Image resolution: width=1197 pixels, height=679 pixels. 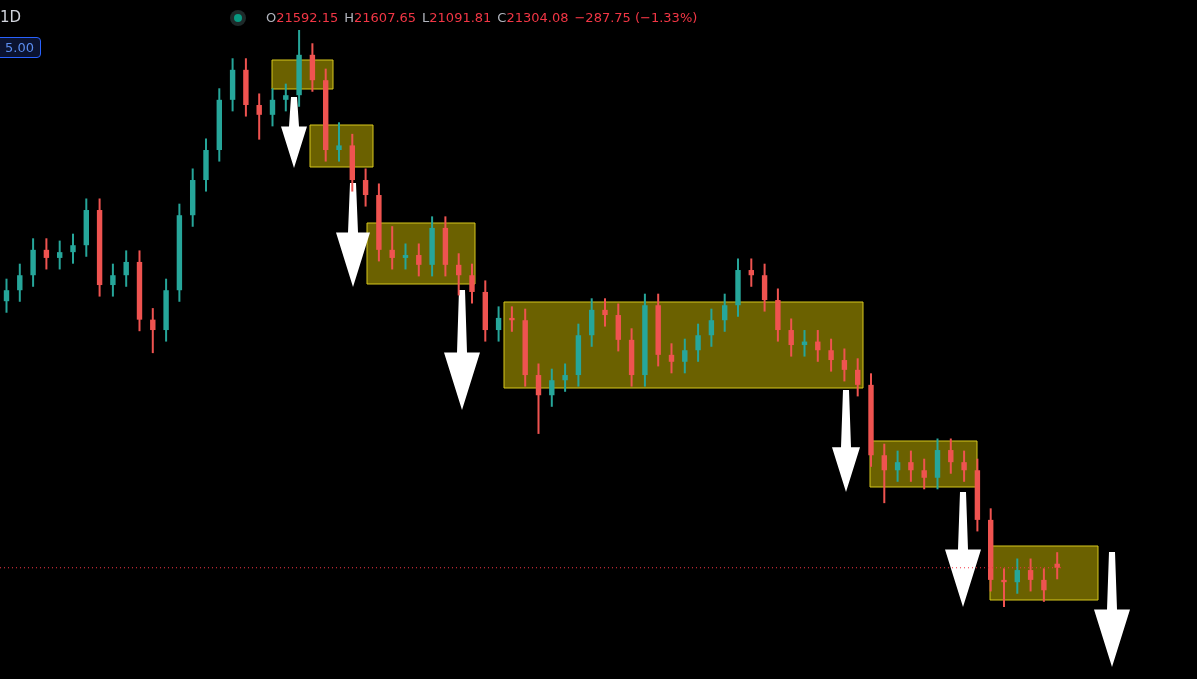 I want to click on text: L21091.81, so click(x=457, y=17).